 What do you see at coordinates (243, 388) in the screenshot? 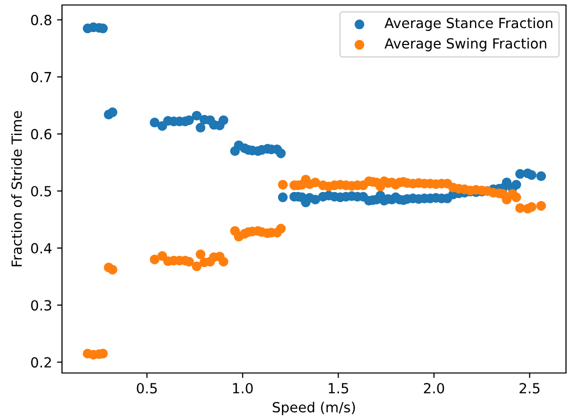
I see `x-tick-label: 1.0` at bounding box center [243, 388].